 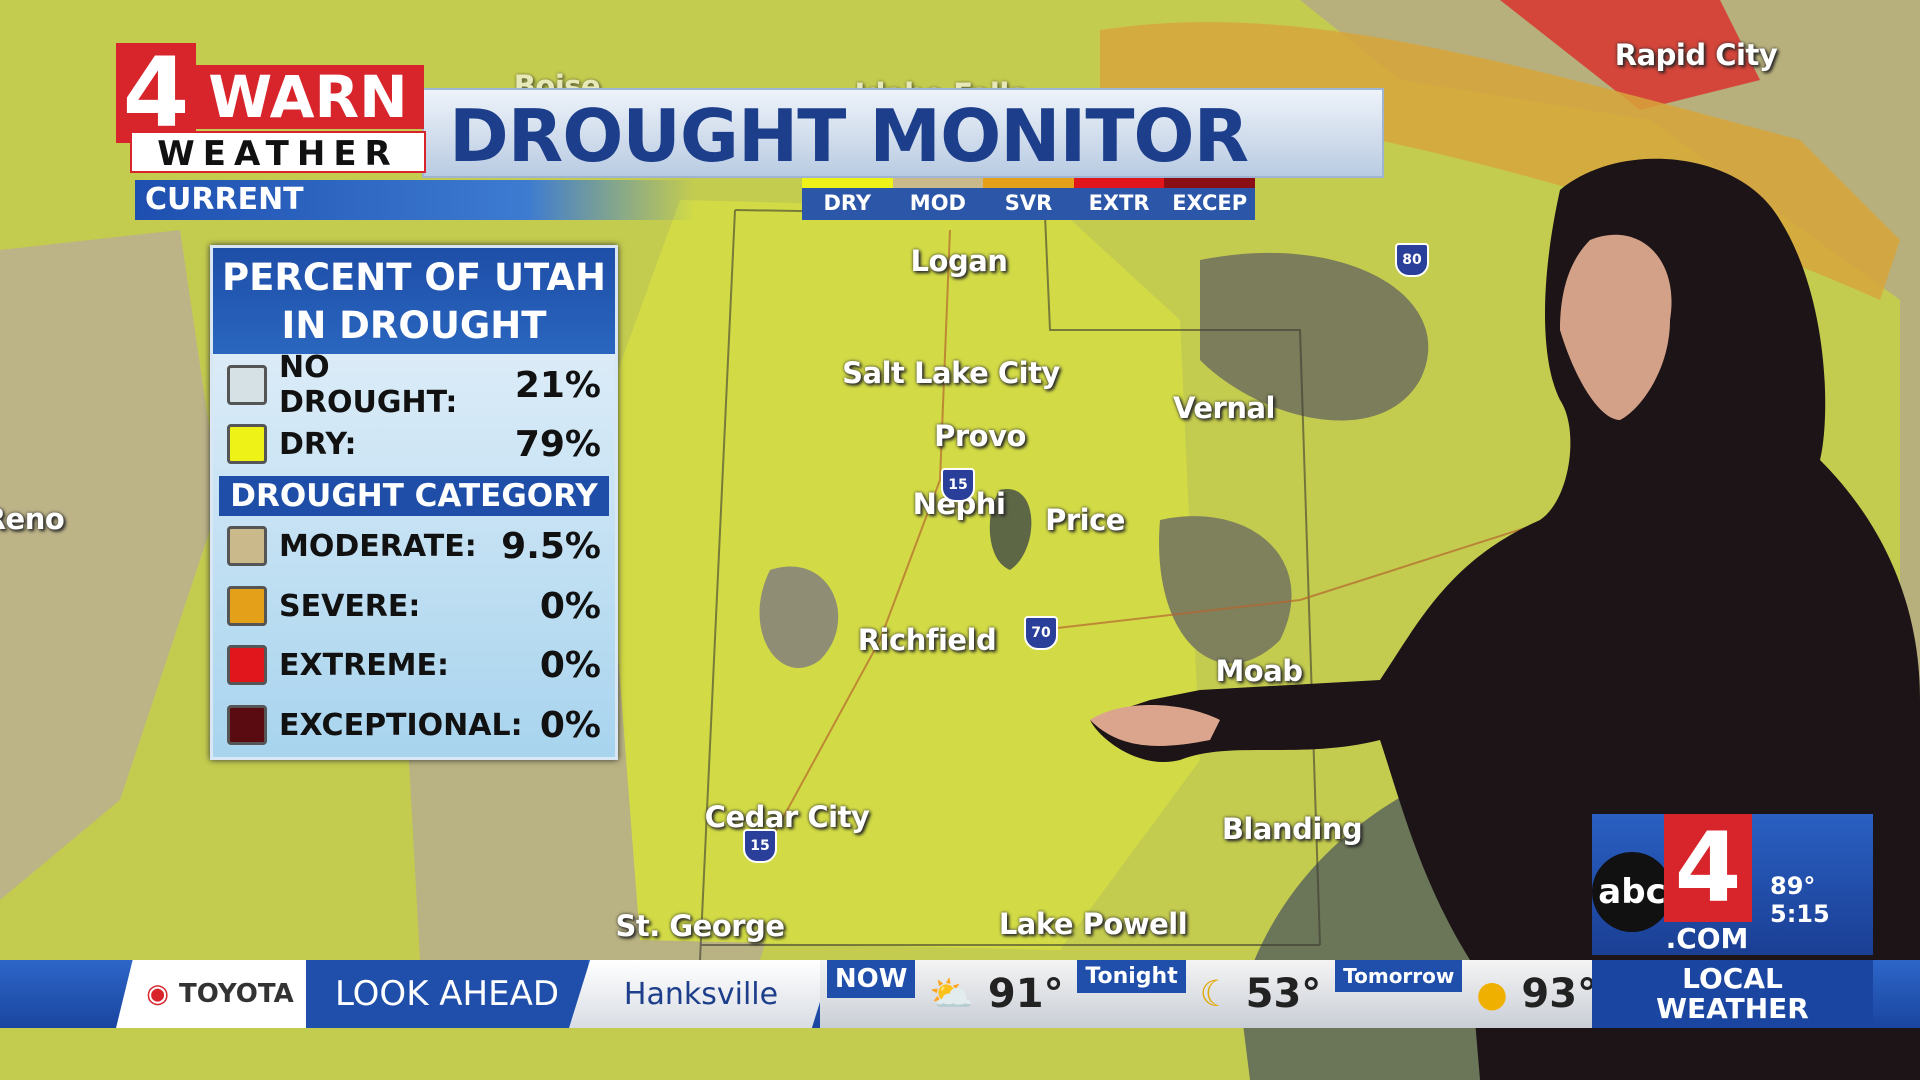 I want to click on row-value: 9.5%, so click(x=551, y=546).